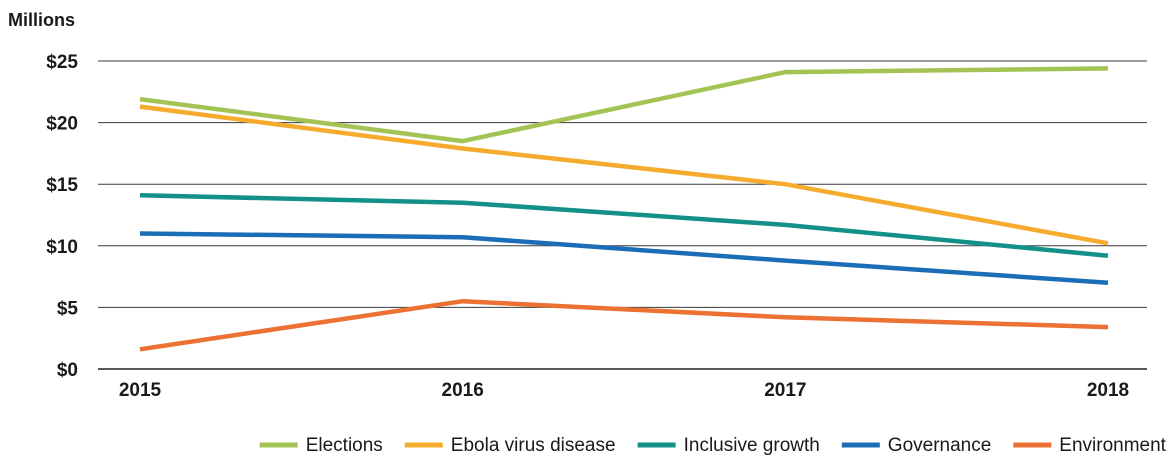  I want to click on legend-item: Ebola virus disease, so click(510, 445).